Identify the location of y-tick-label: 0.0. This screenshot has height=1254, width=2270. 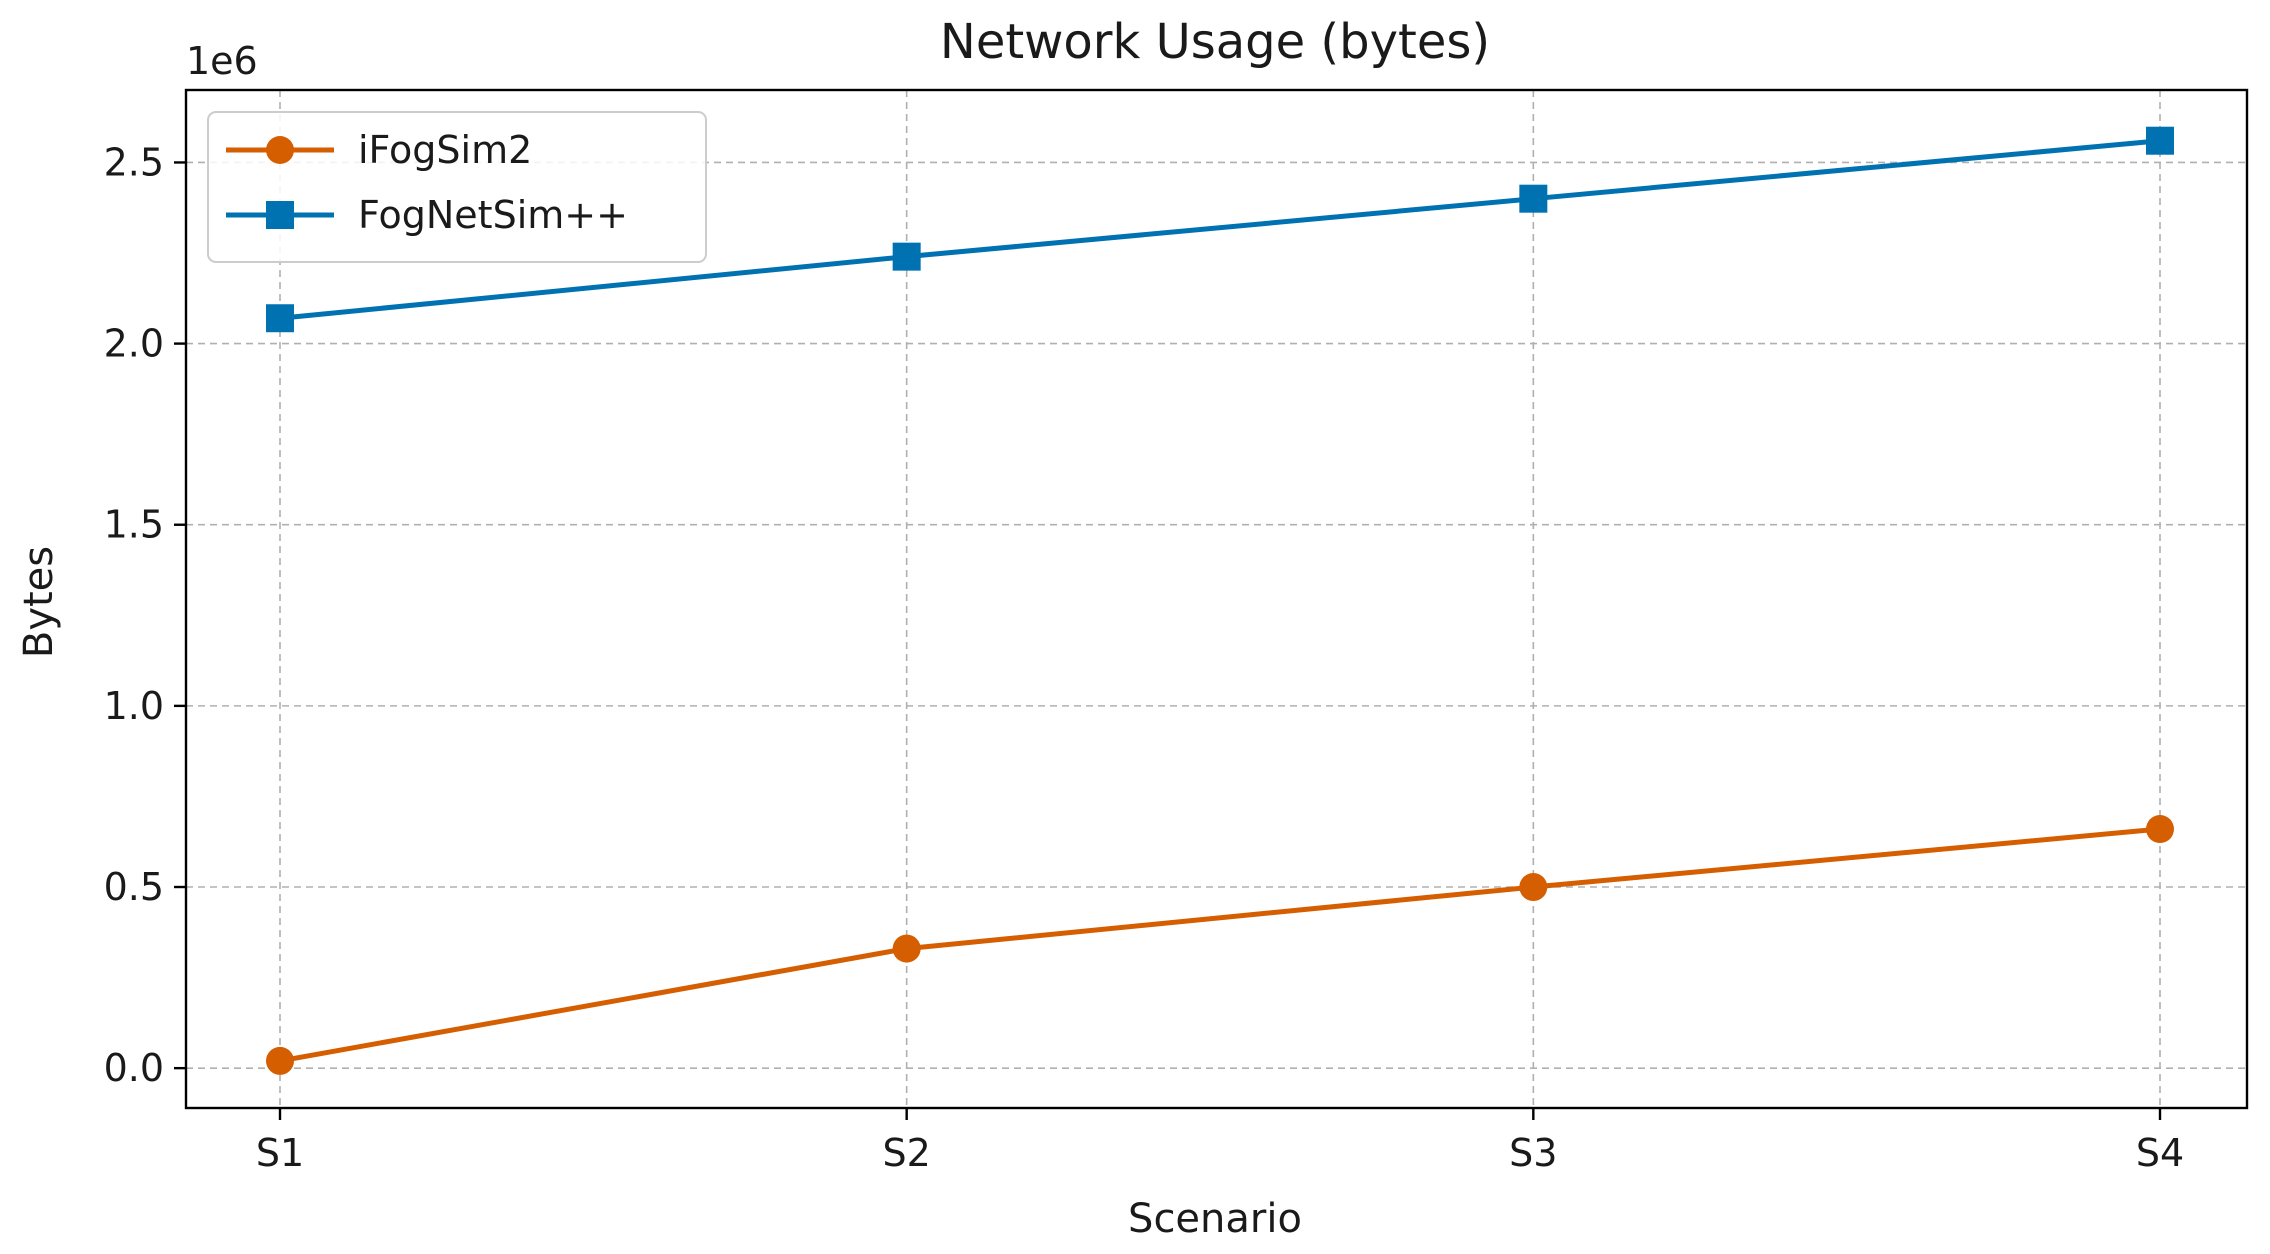
(134, 1068).